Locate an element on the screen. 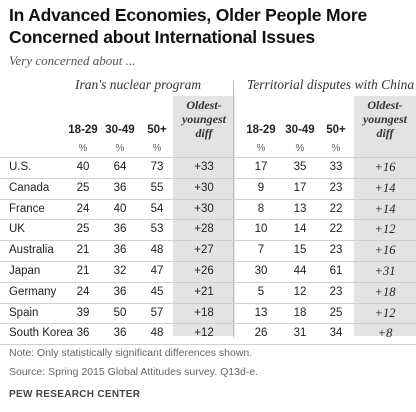  value-cell: 31 is located at coordinates (300, 333).